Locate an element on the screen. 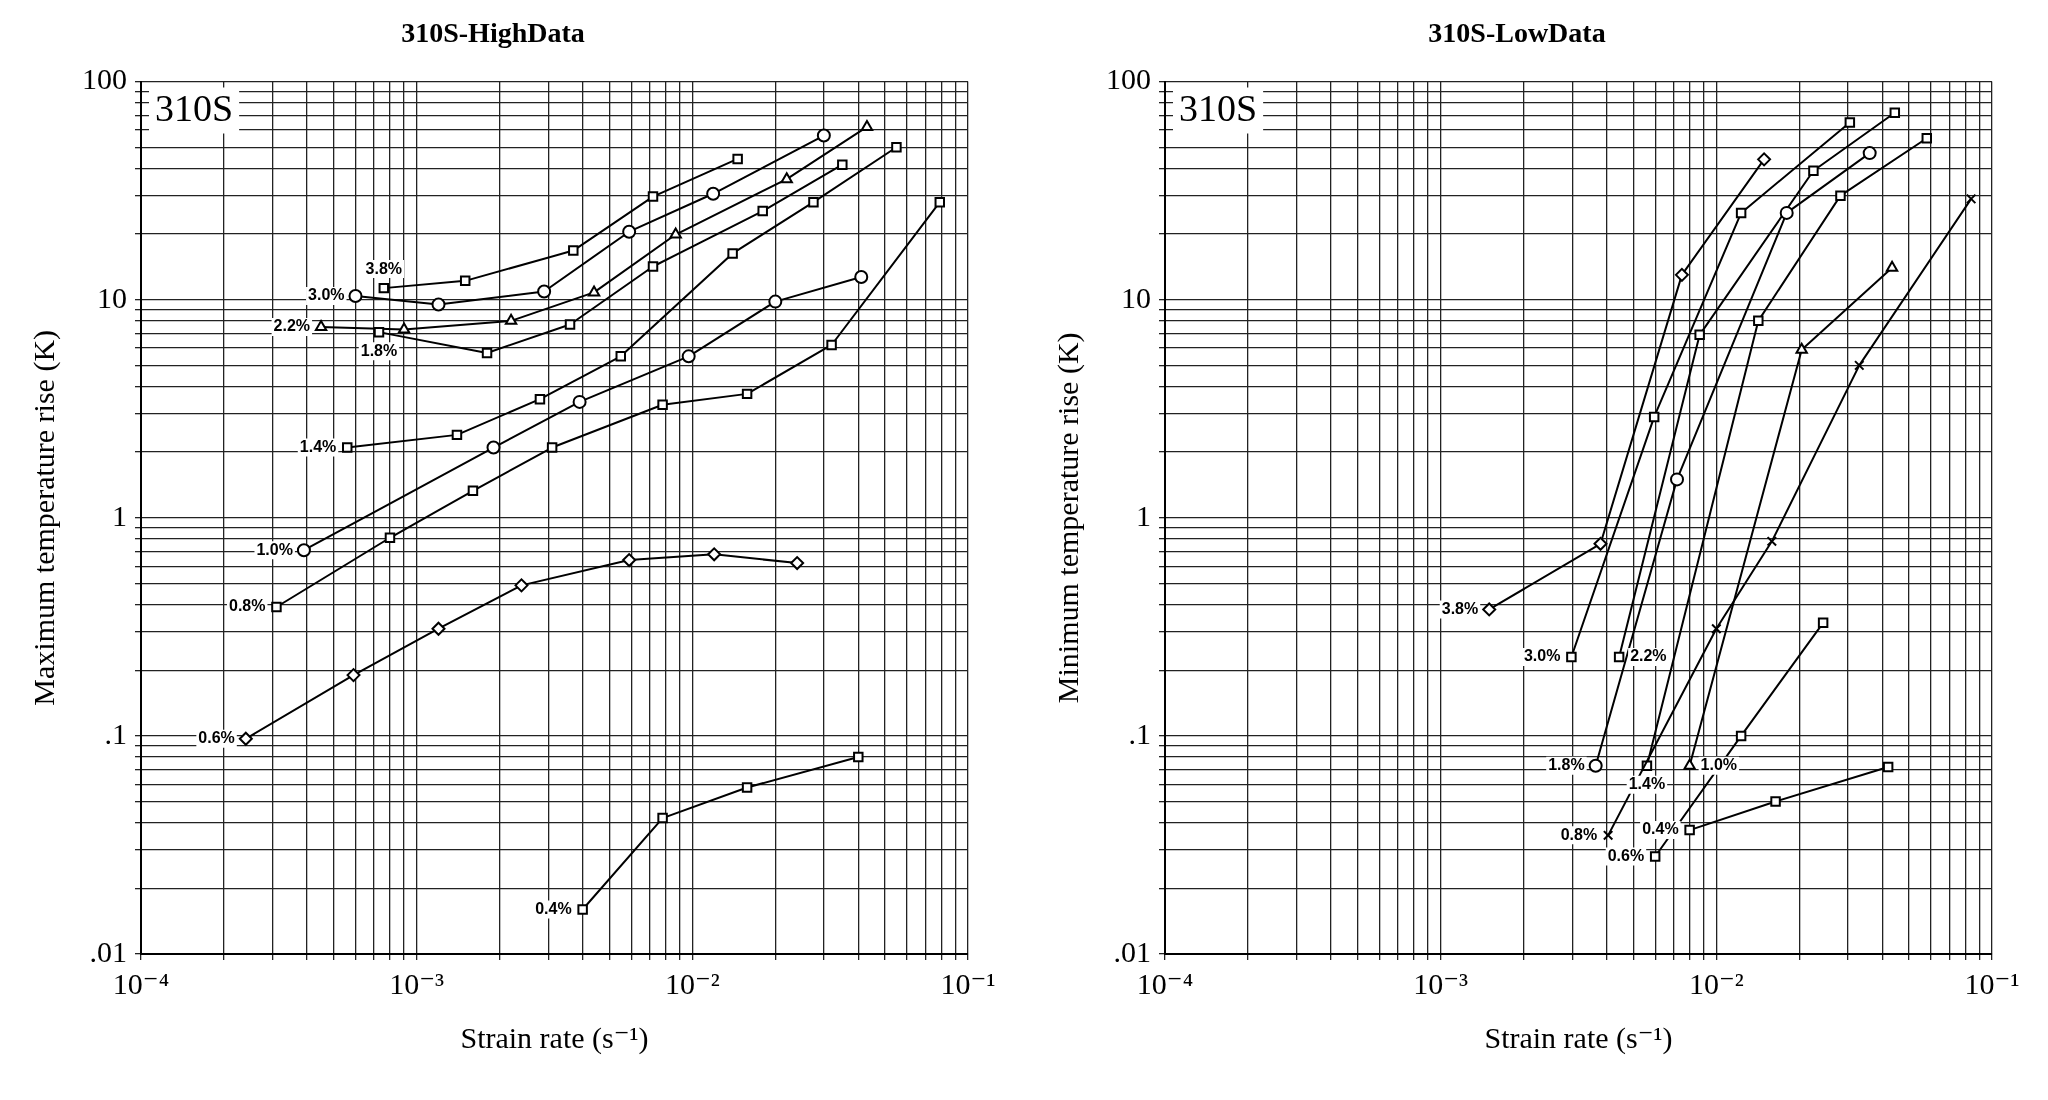 This screenshot has height=1100, width=2048. y-axis-title: Minimum temperature rise (K) is located at coordinates (1067, 518).